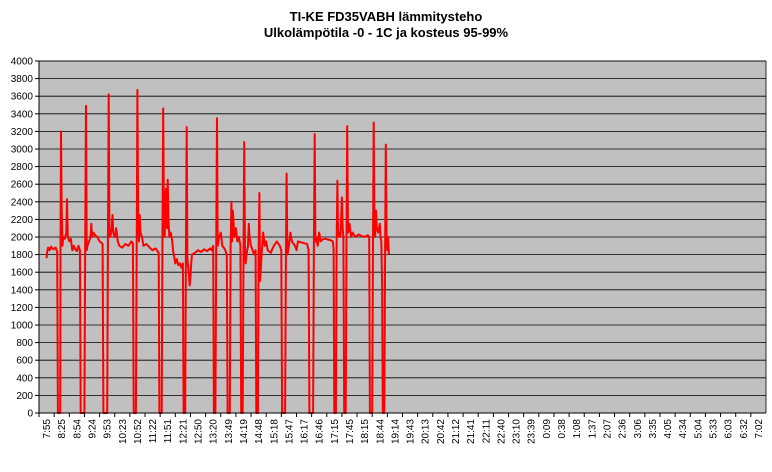 The height and width of the screenshot is (472, 772). I want to click on x-tick-label: 22:40, so click(501, 431).